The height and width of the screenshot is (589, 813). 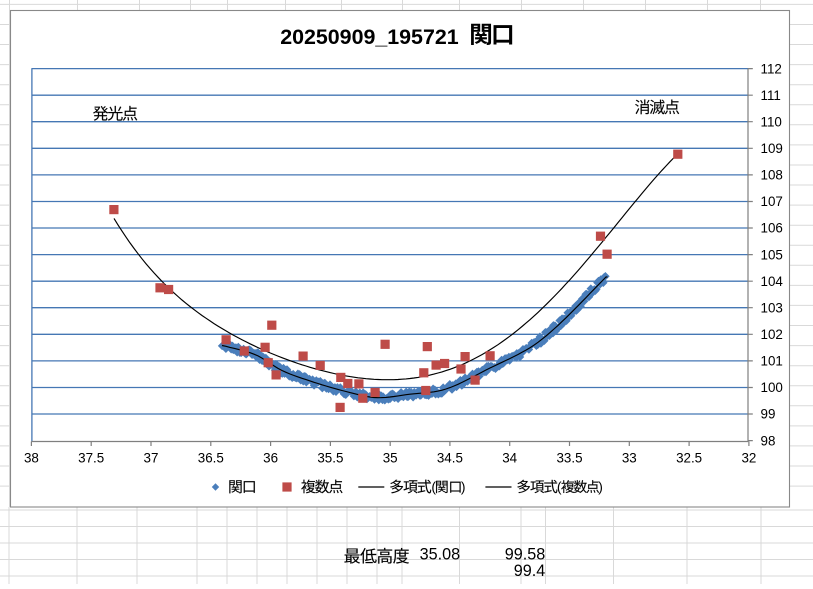 What do you see at coordinates (91, 457) in the screenshot?
I see `svg-text: 37.5` at bounding box center [91, 457].